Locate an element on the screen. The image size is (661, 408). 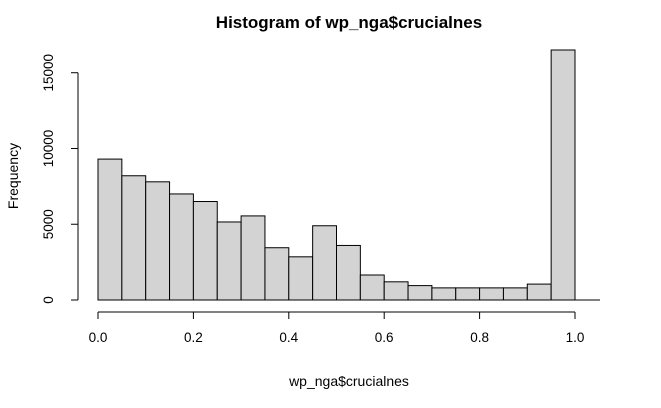
y-axis: 0 5000 10000 15000 is located at coordinates (60, 179).